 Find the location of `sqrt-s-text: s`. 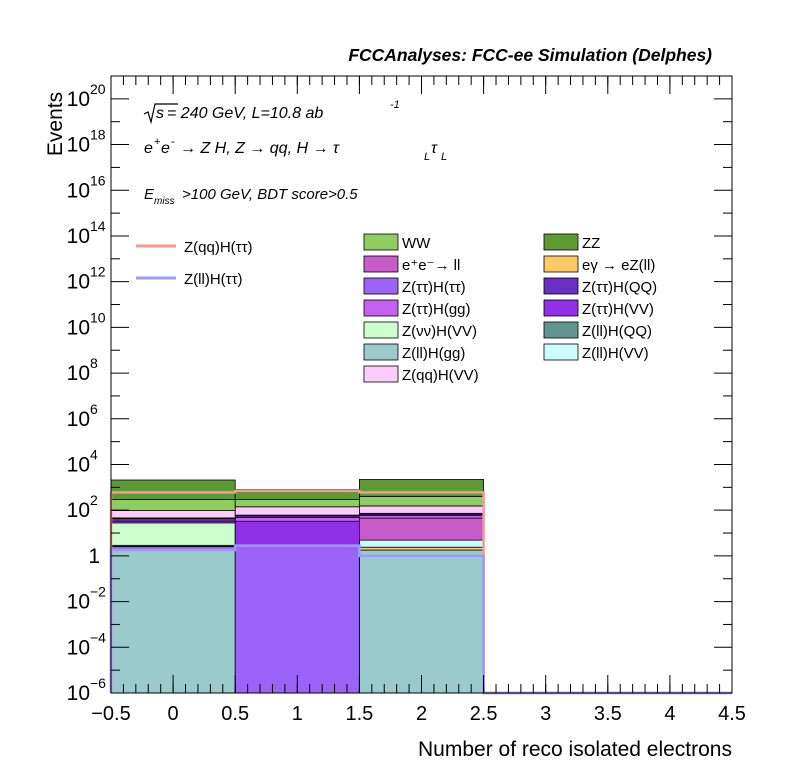

sqrt-s-text: s is located at coordinates (160, 113).